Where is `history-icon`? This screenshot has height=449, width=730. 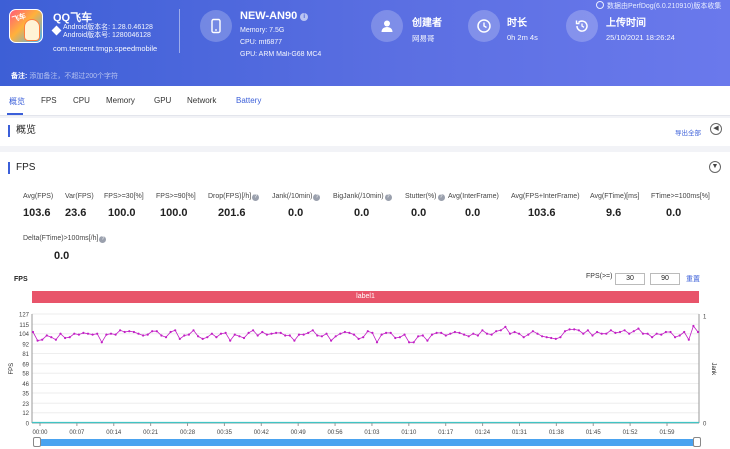 history-icon is located at coordinates (582, 26).